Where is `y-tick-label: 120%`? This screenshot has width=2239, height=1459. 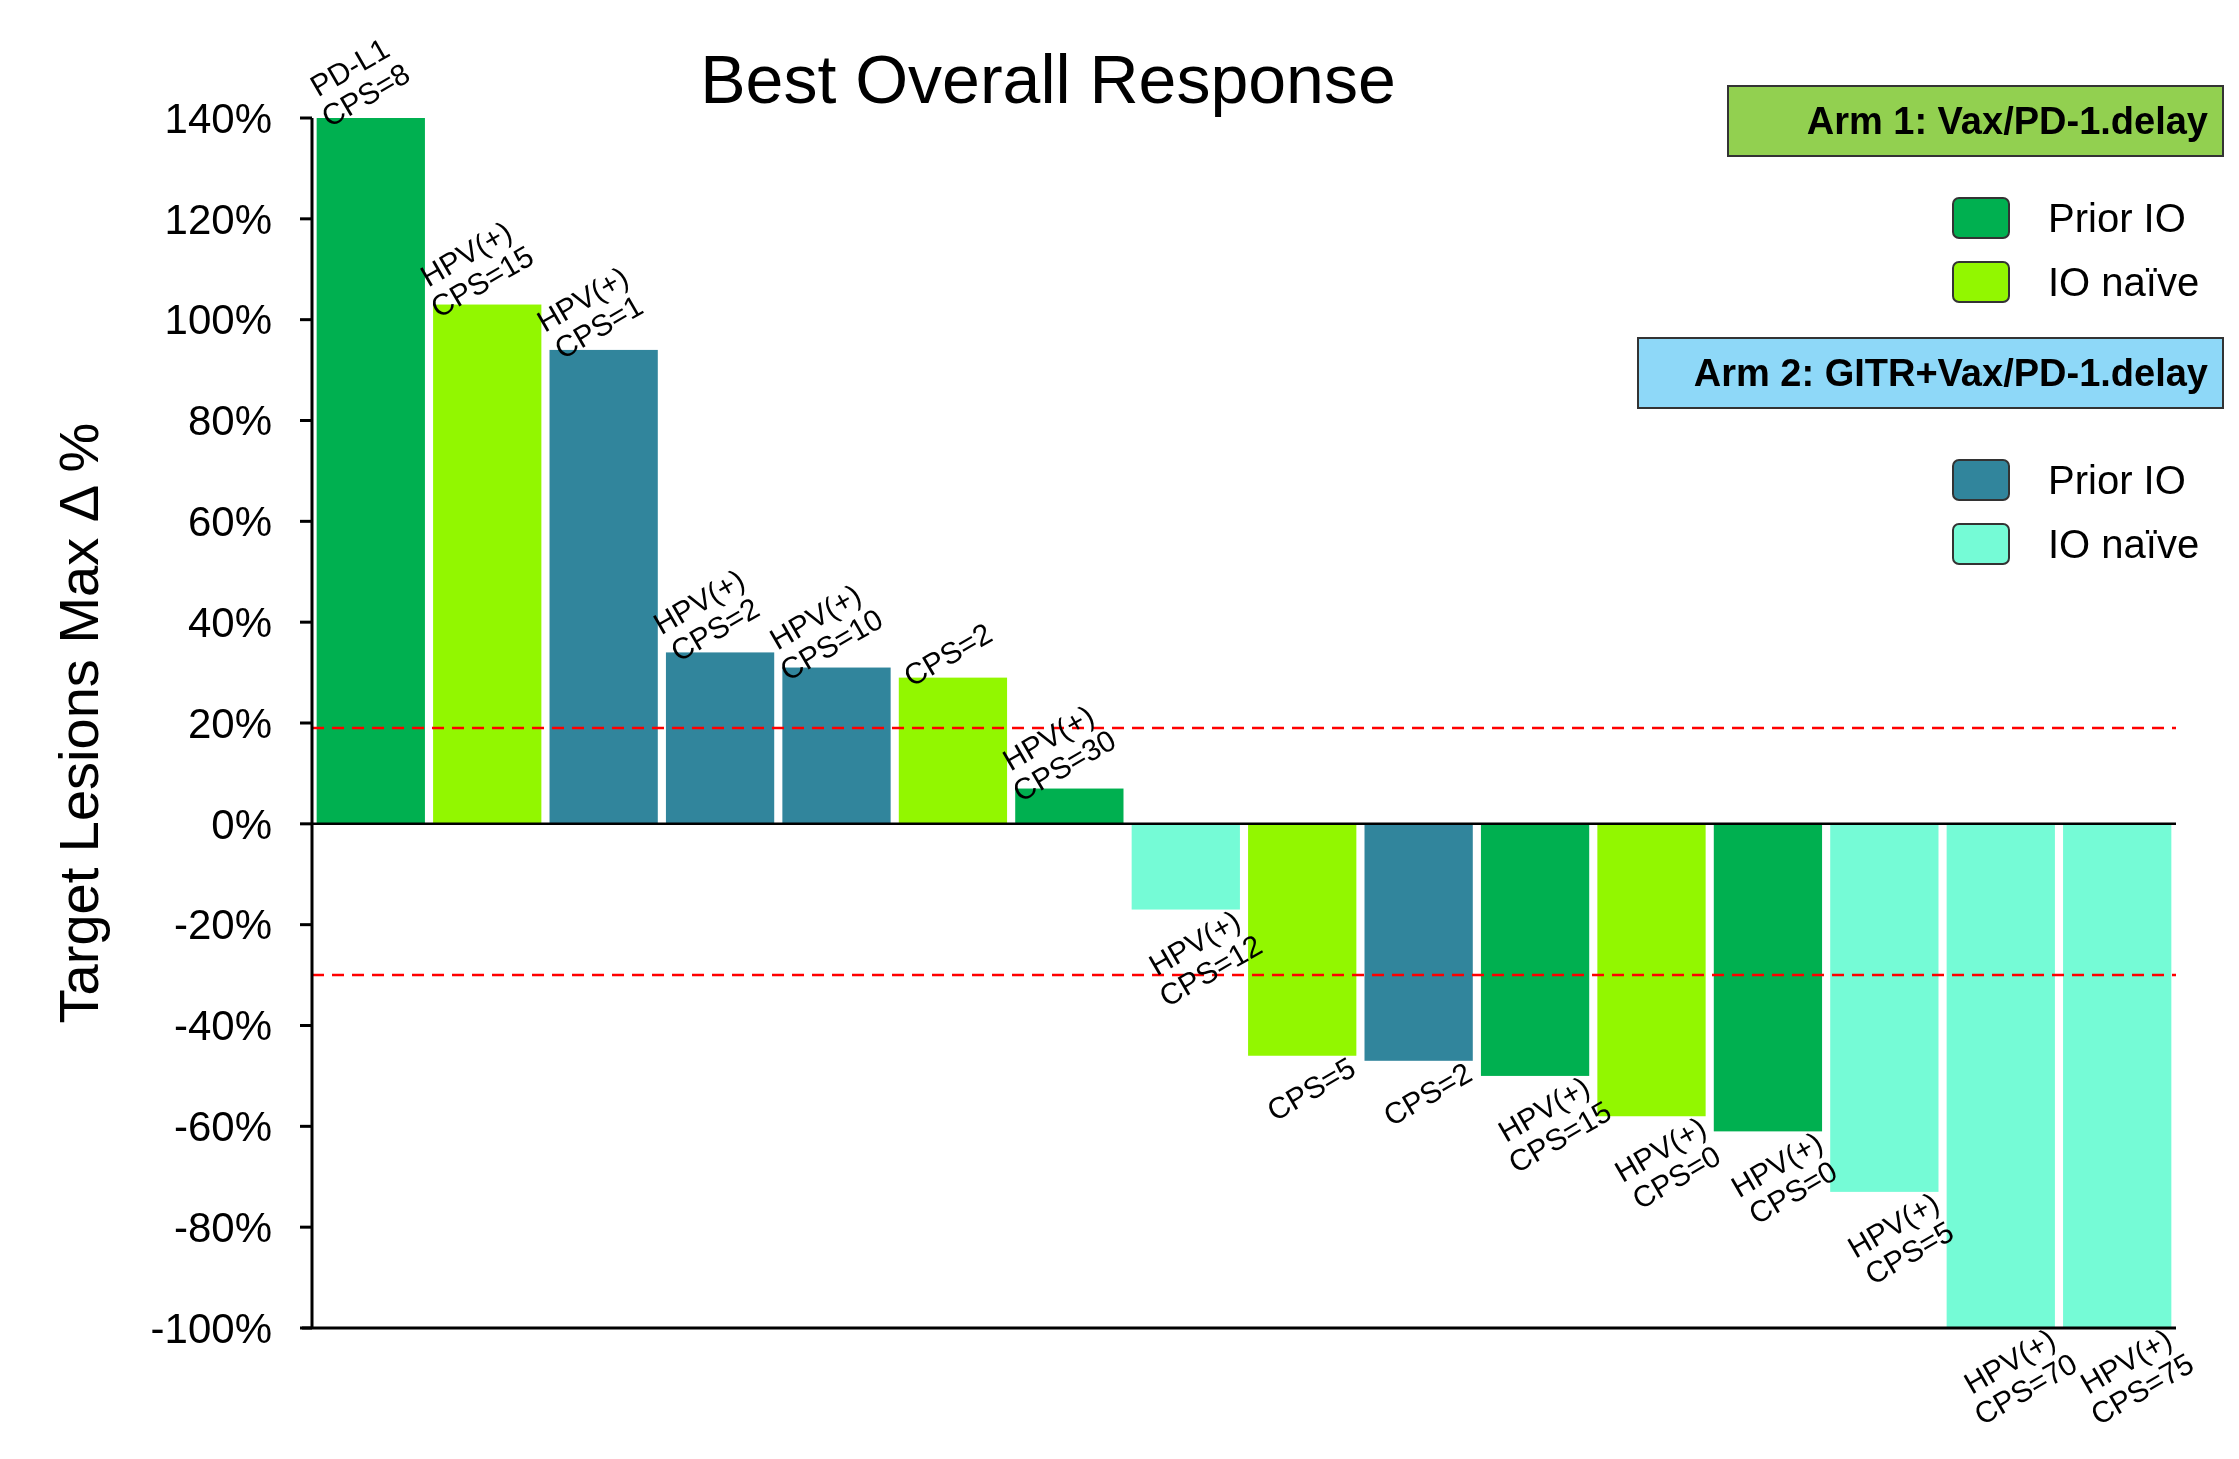 y-tick-label: 120% is located at coordinates (218, 219).